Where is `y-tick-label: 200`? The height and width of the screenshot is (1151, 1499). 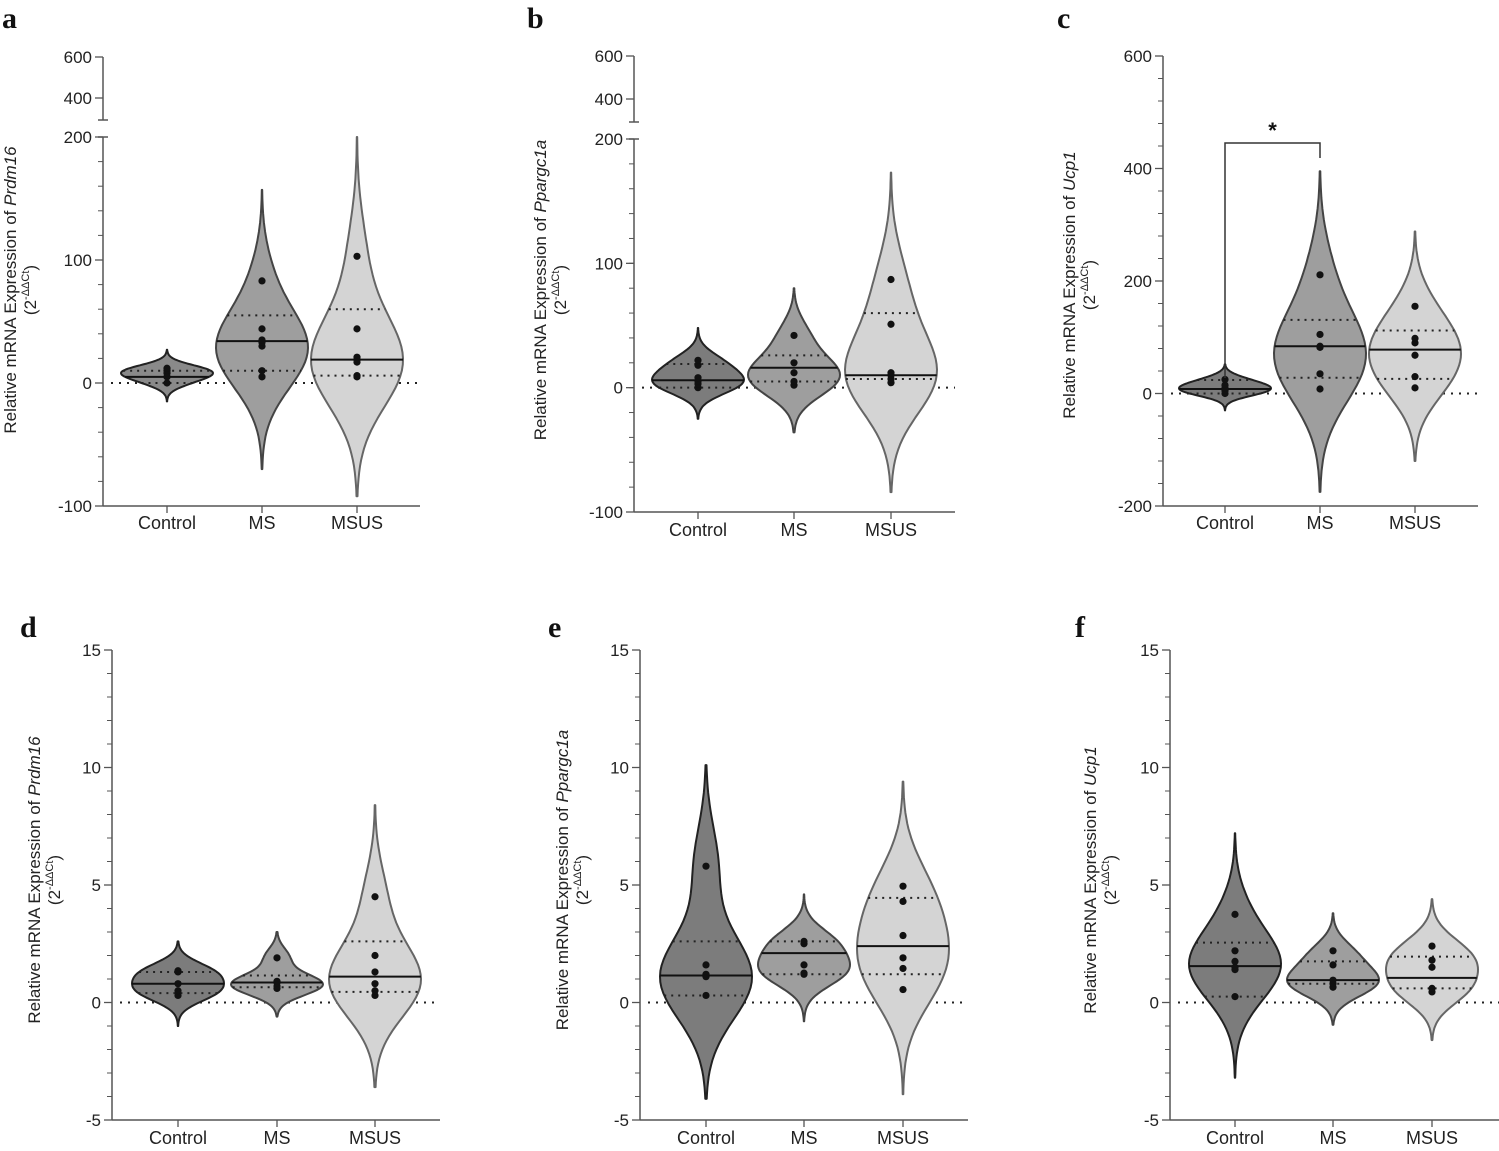
y-tick-label: 200 is located at coordinates (78, 137).